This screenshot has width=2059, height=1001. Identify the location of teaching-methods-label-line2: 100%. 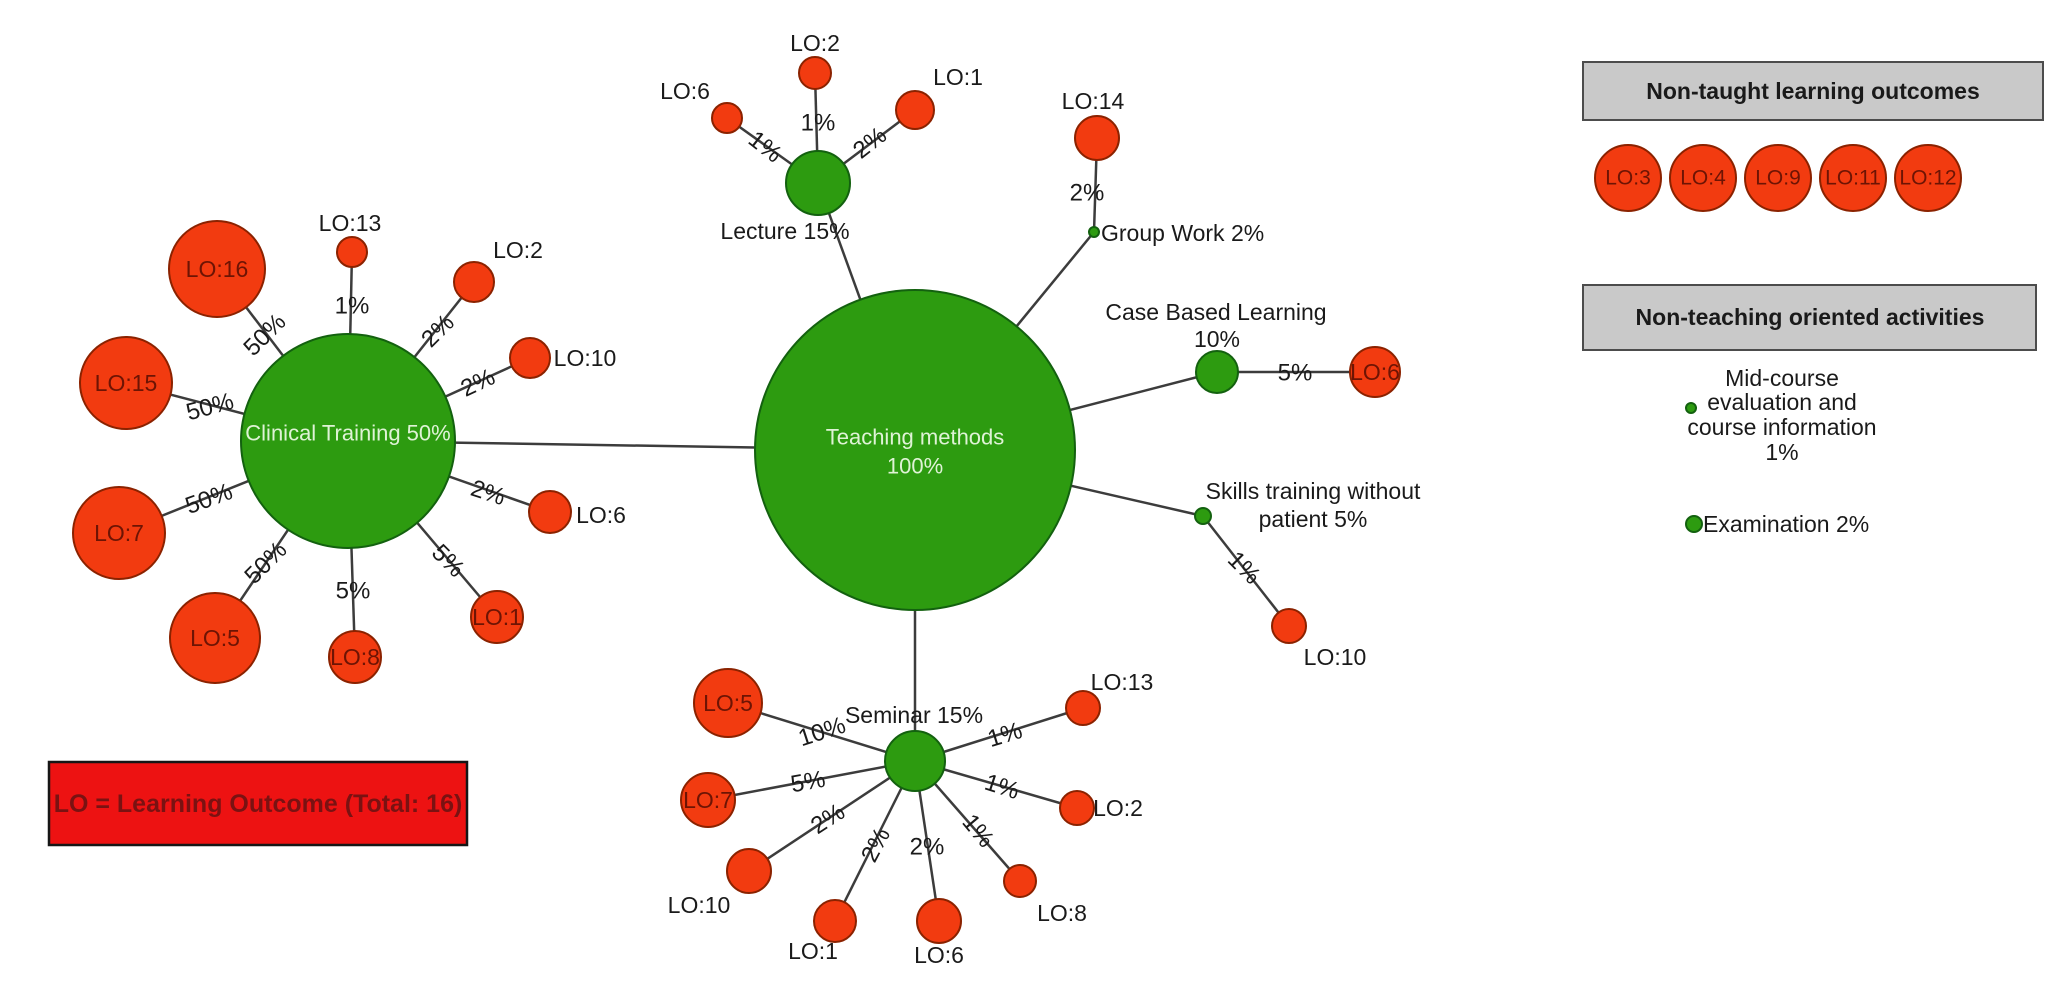
(915, 466).